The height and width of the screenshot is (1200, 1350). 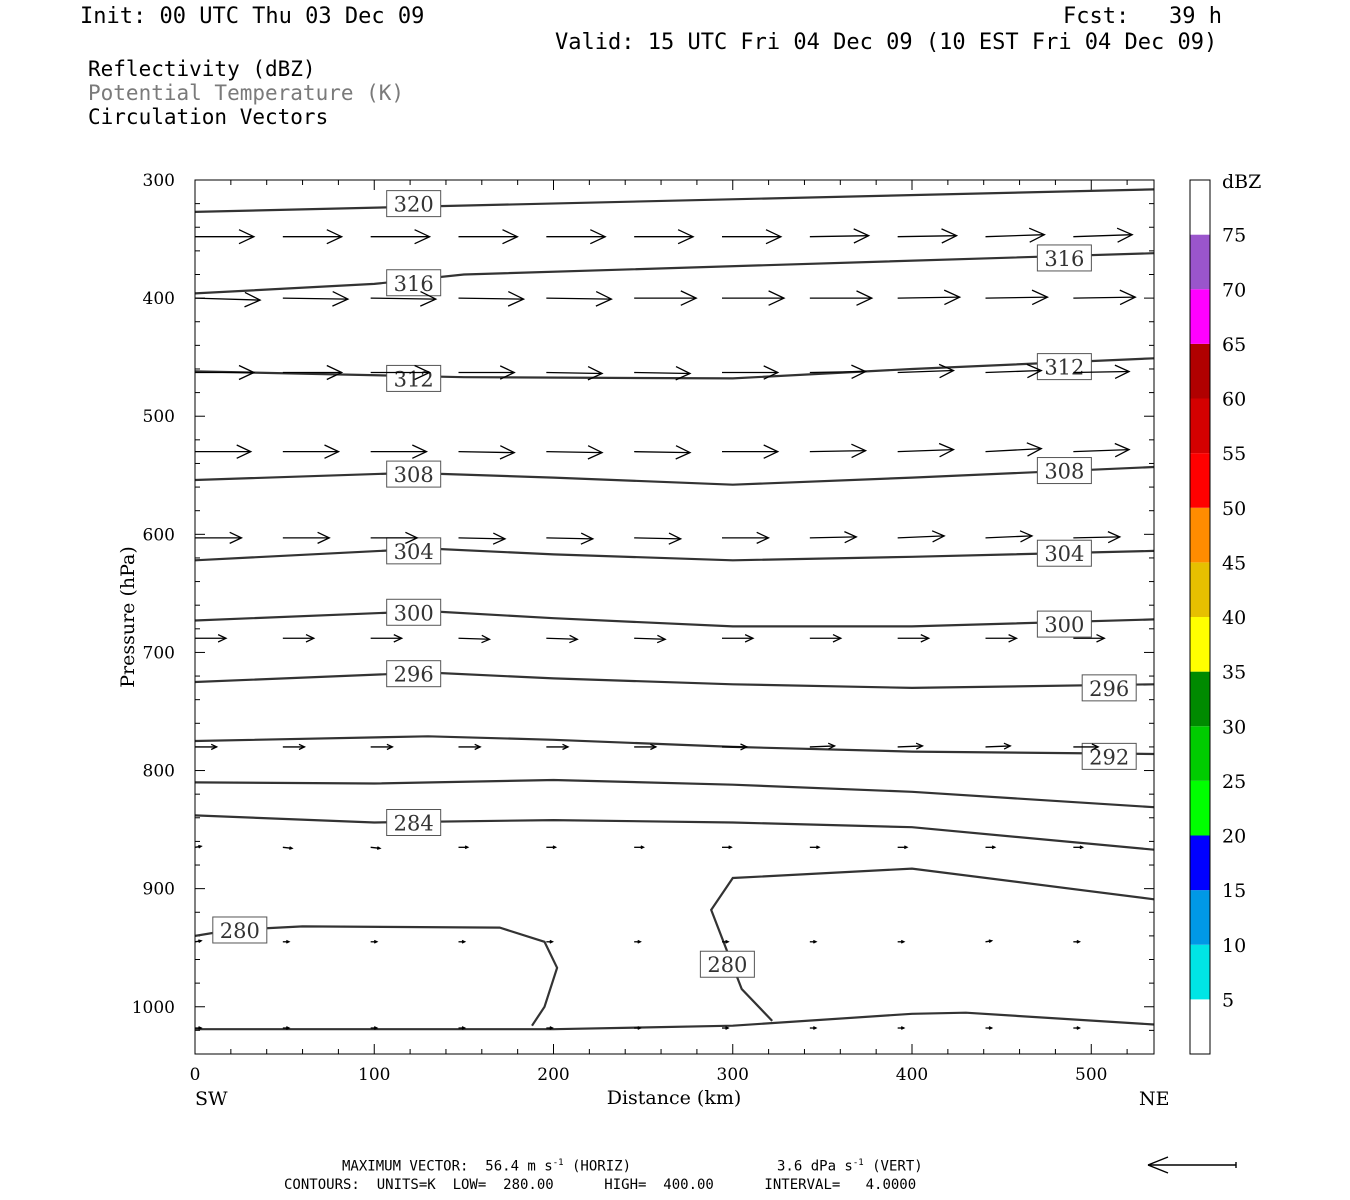 I want to click on contour-label: 296, so click(x=414, y=675).